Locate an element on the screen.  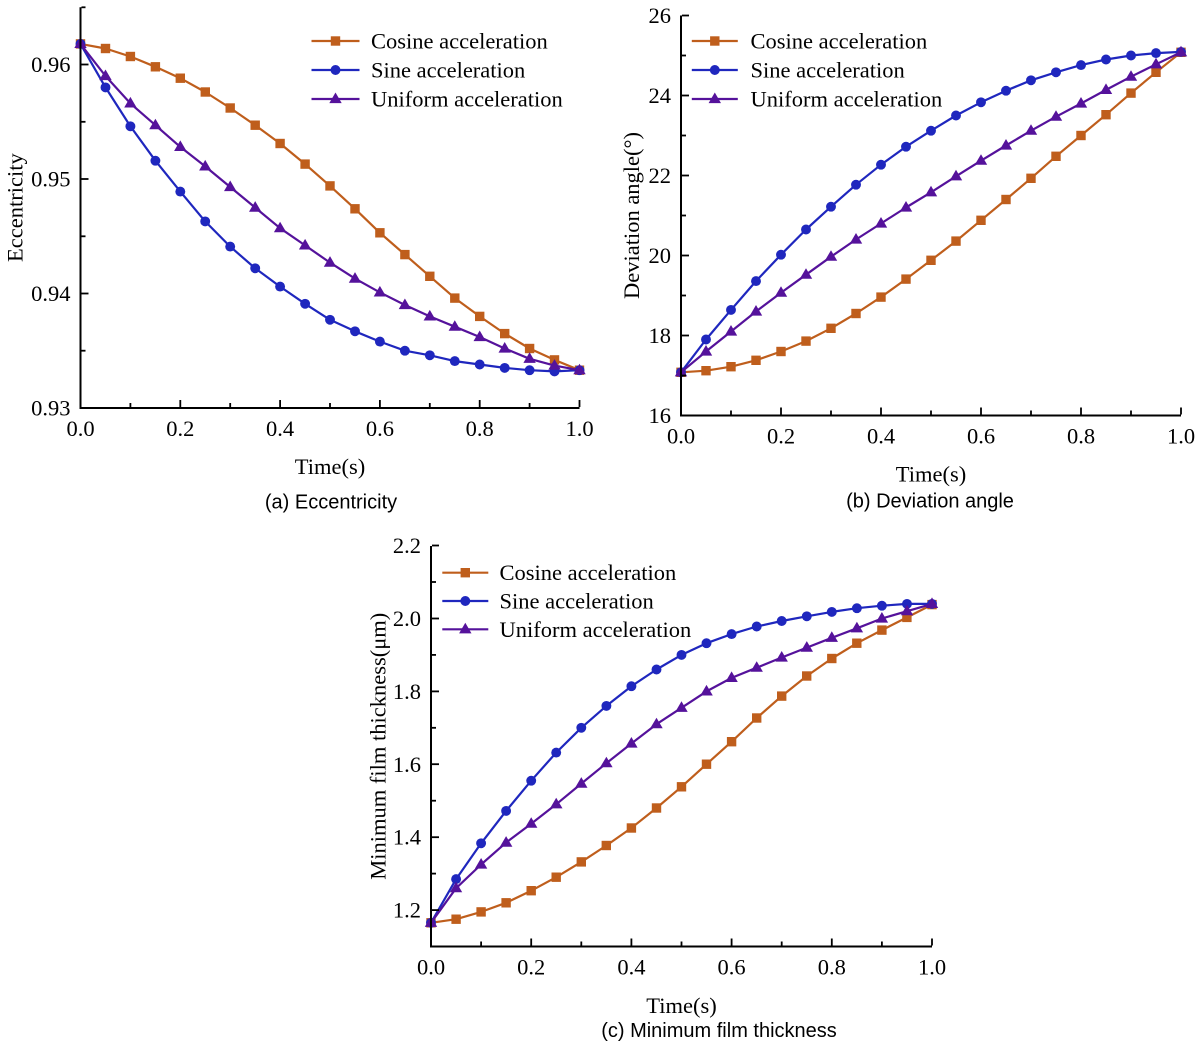
svg-text: 0.95 is located at coordinates (50, 179).